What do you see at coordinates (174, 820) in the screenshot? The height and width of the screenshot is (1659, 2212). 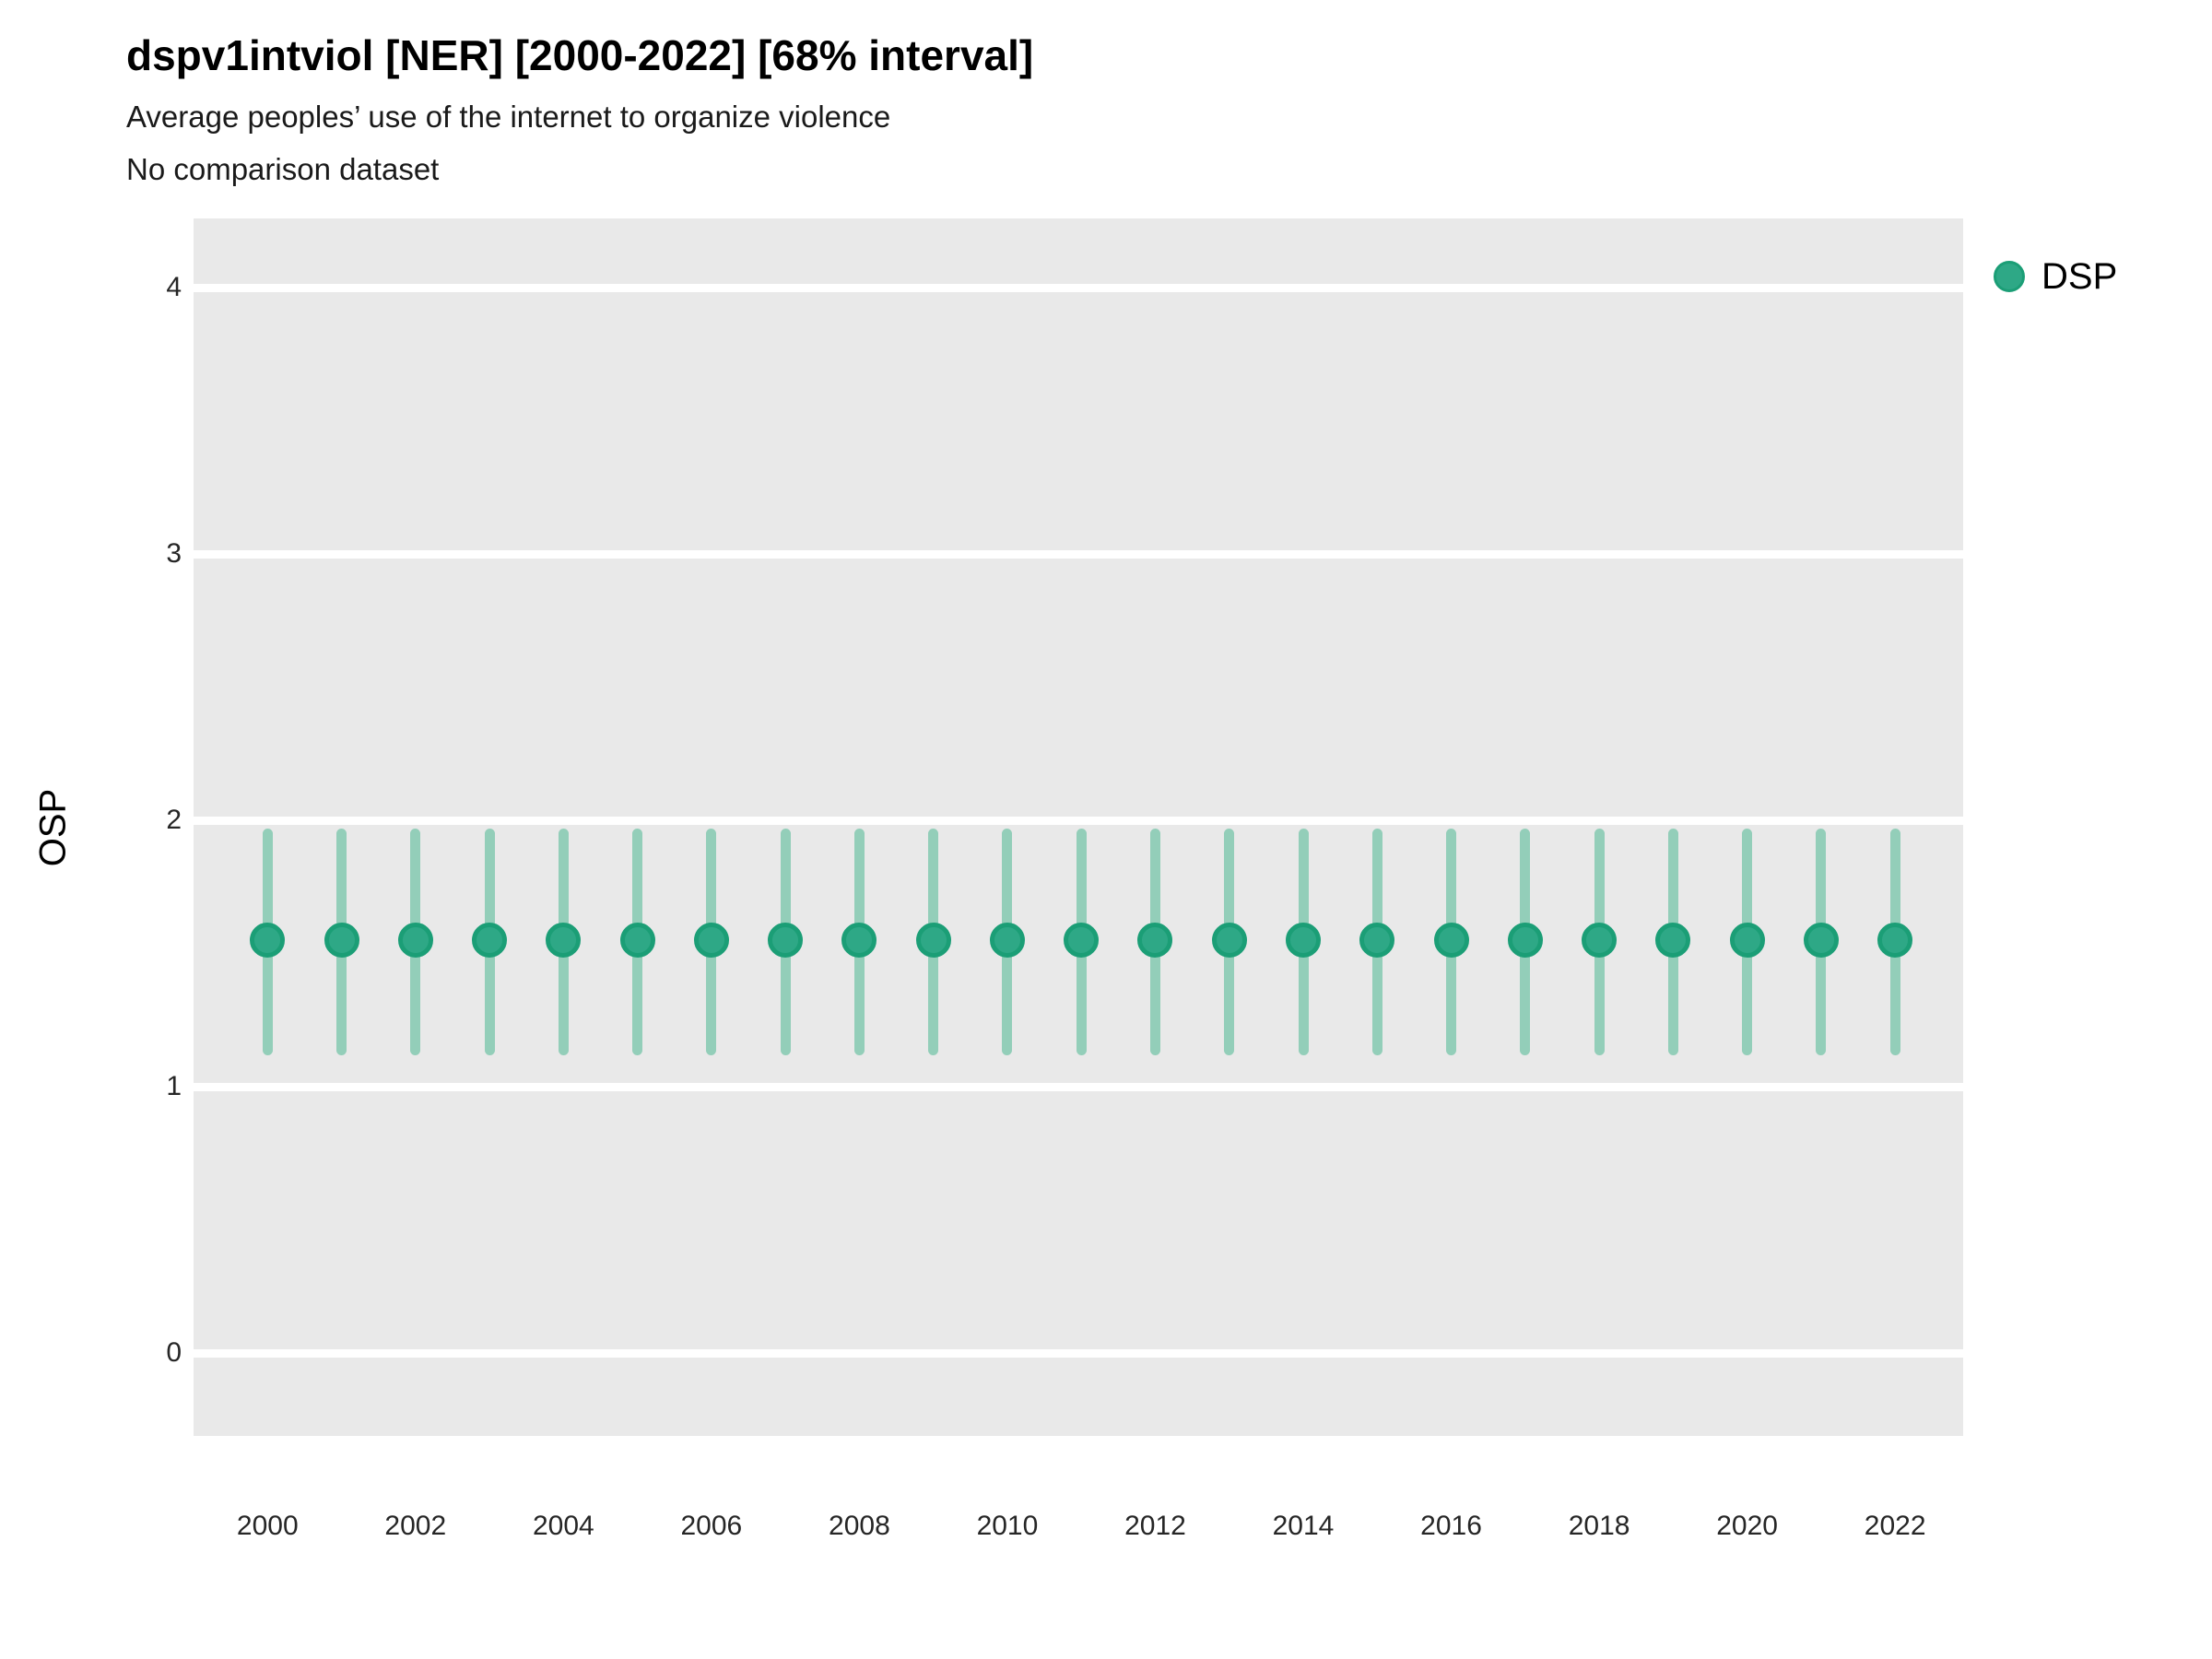 I see `y-tick-label-2: 2` at bounding box center [174, 820].